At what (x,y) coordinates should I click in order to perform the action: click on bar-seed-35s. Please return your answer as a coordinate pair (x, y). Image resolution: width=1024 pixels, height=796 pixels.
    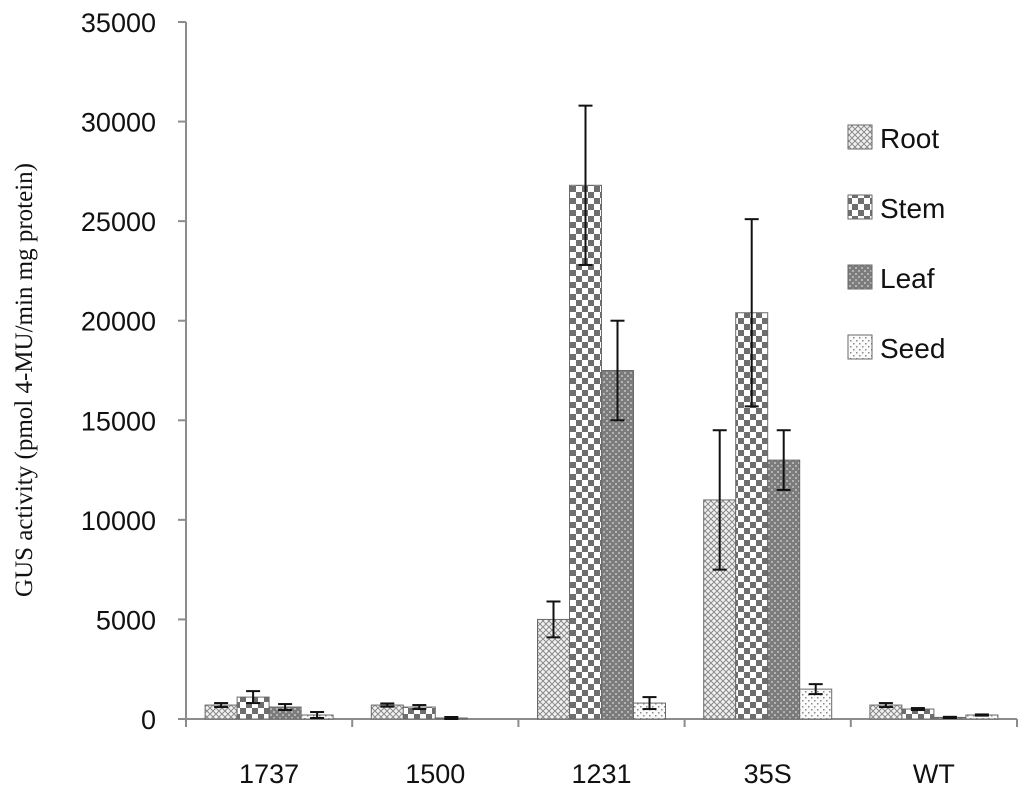
    Looking at the image, I should click on (816, 704).